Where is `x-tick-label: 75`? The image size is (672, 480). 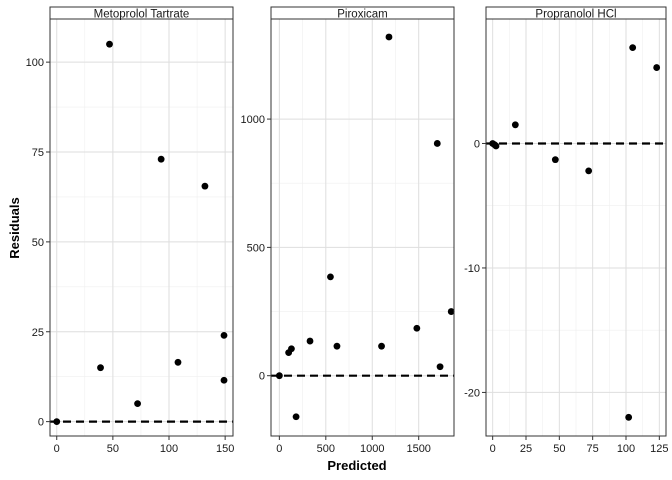 x-tick-label: 75 is located at coordinates (593, 449).